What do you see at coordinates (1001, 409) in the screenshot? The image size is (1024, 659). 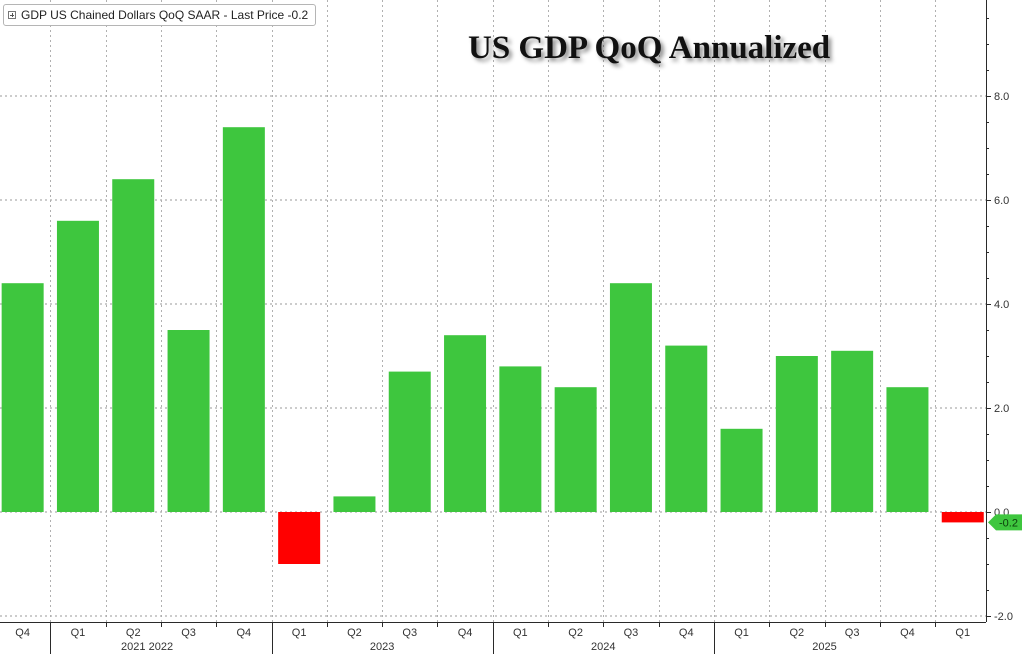 I see `y-tick-label: 2.0` at bounding box center [1001, 409].